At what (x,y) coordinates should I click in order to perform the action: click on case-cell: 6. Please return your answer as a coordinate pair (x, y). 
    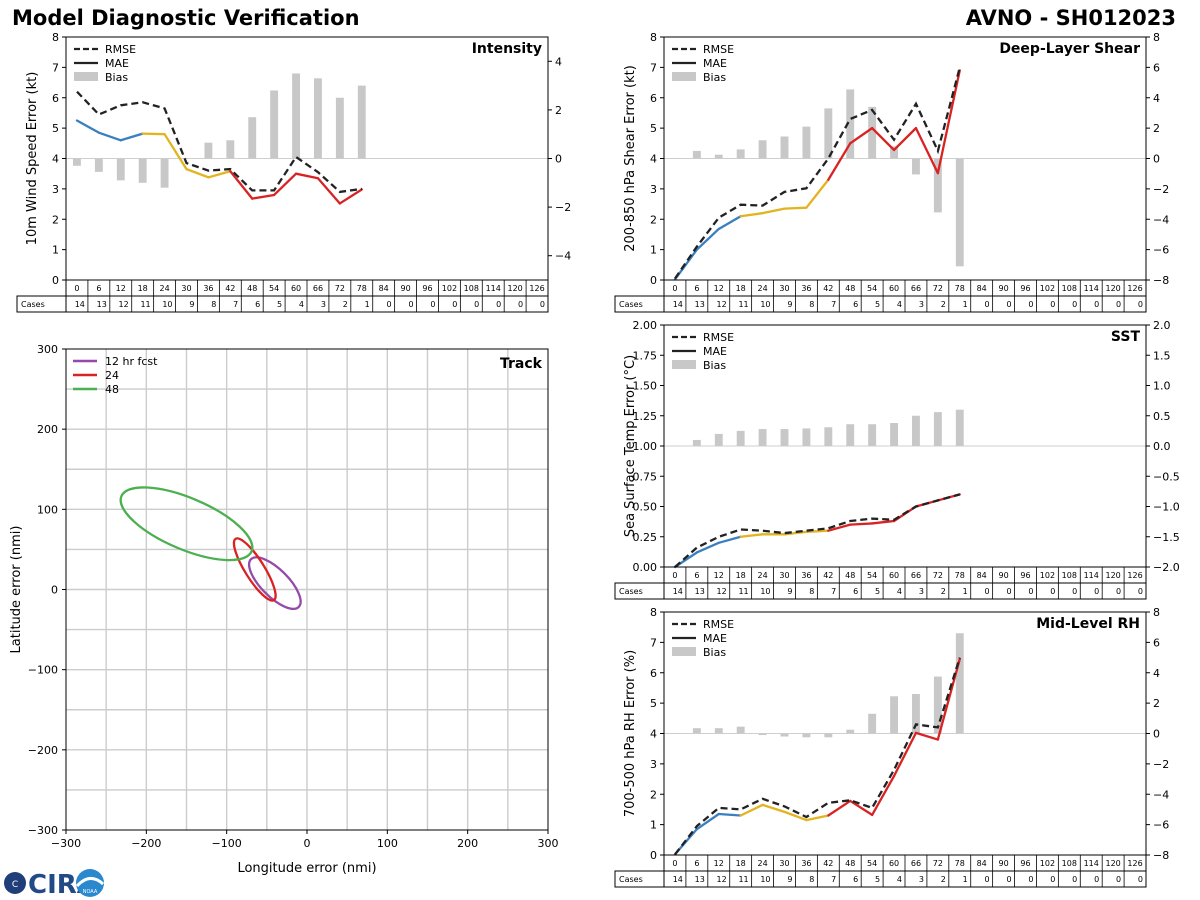
    Looking at the image, I should click on (855, 591).